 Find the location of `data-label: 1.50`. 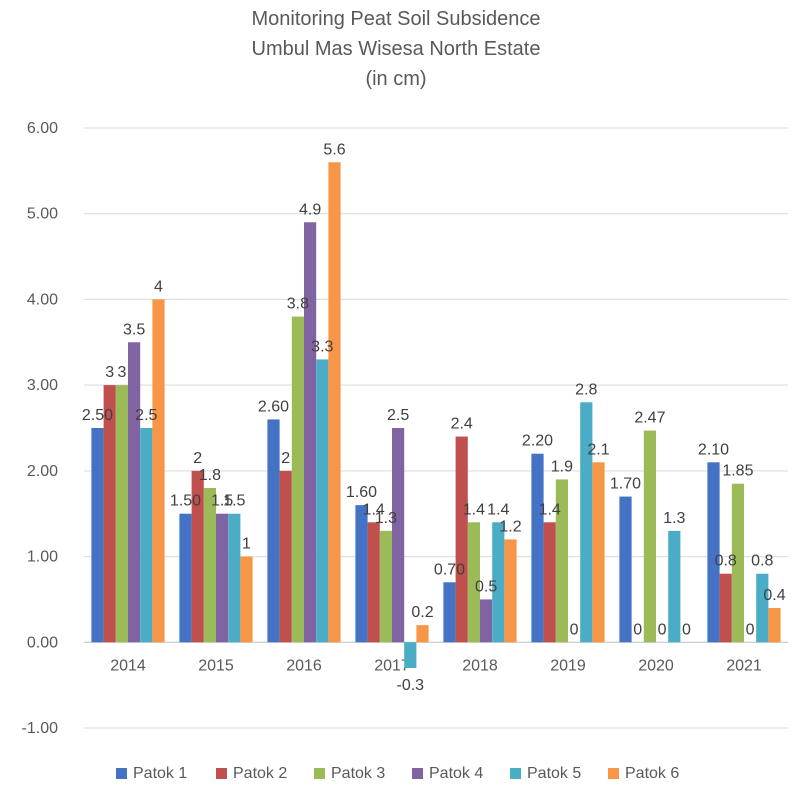

data-label: 1.50 is located at coordinates (185, 501).